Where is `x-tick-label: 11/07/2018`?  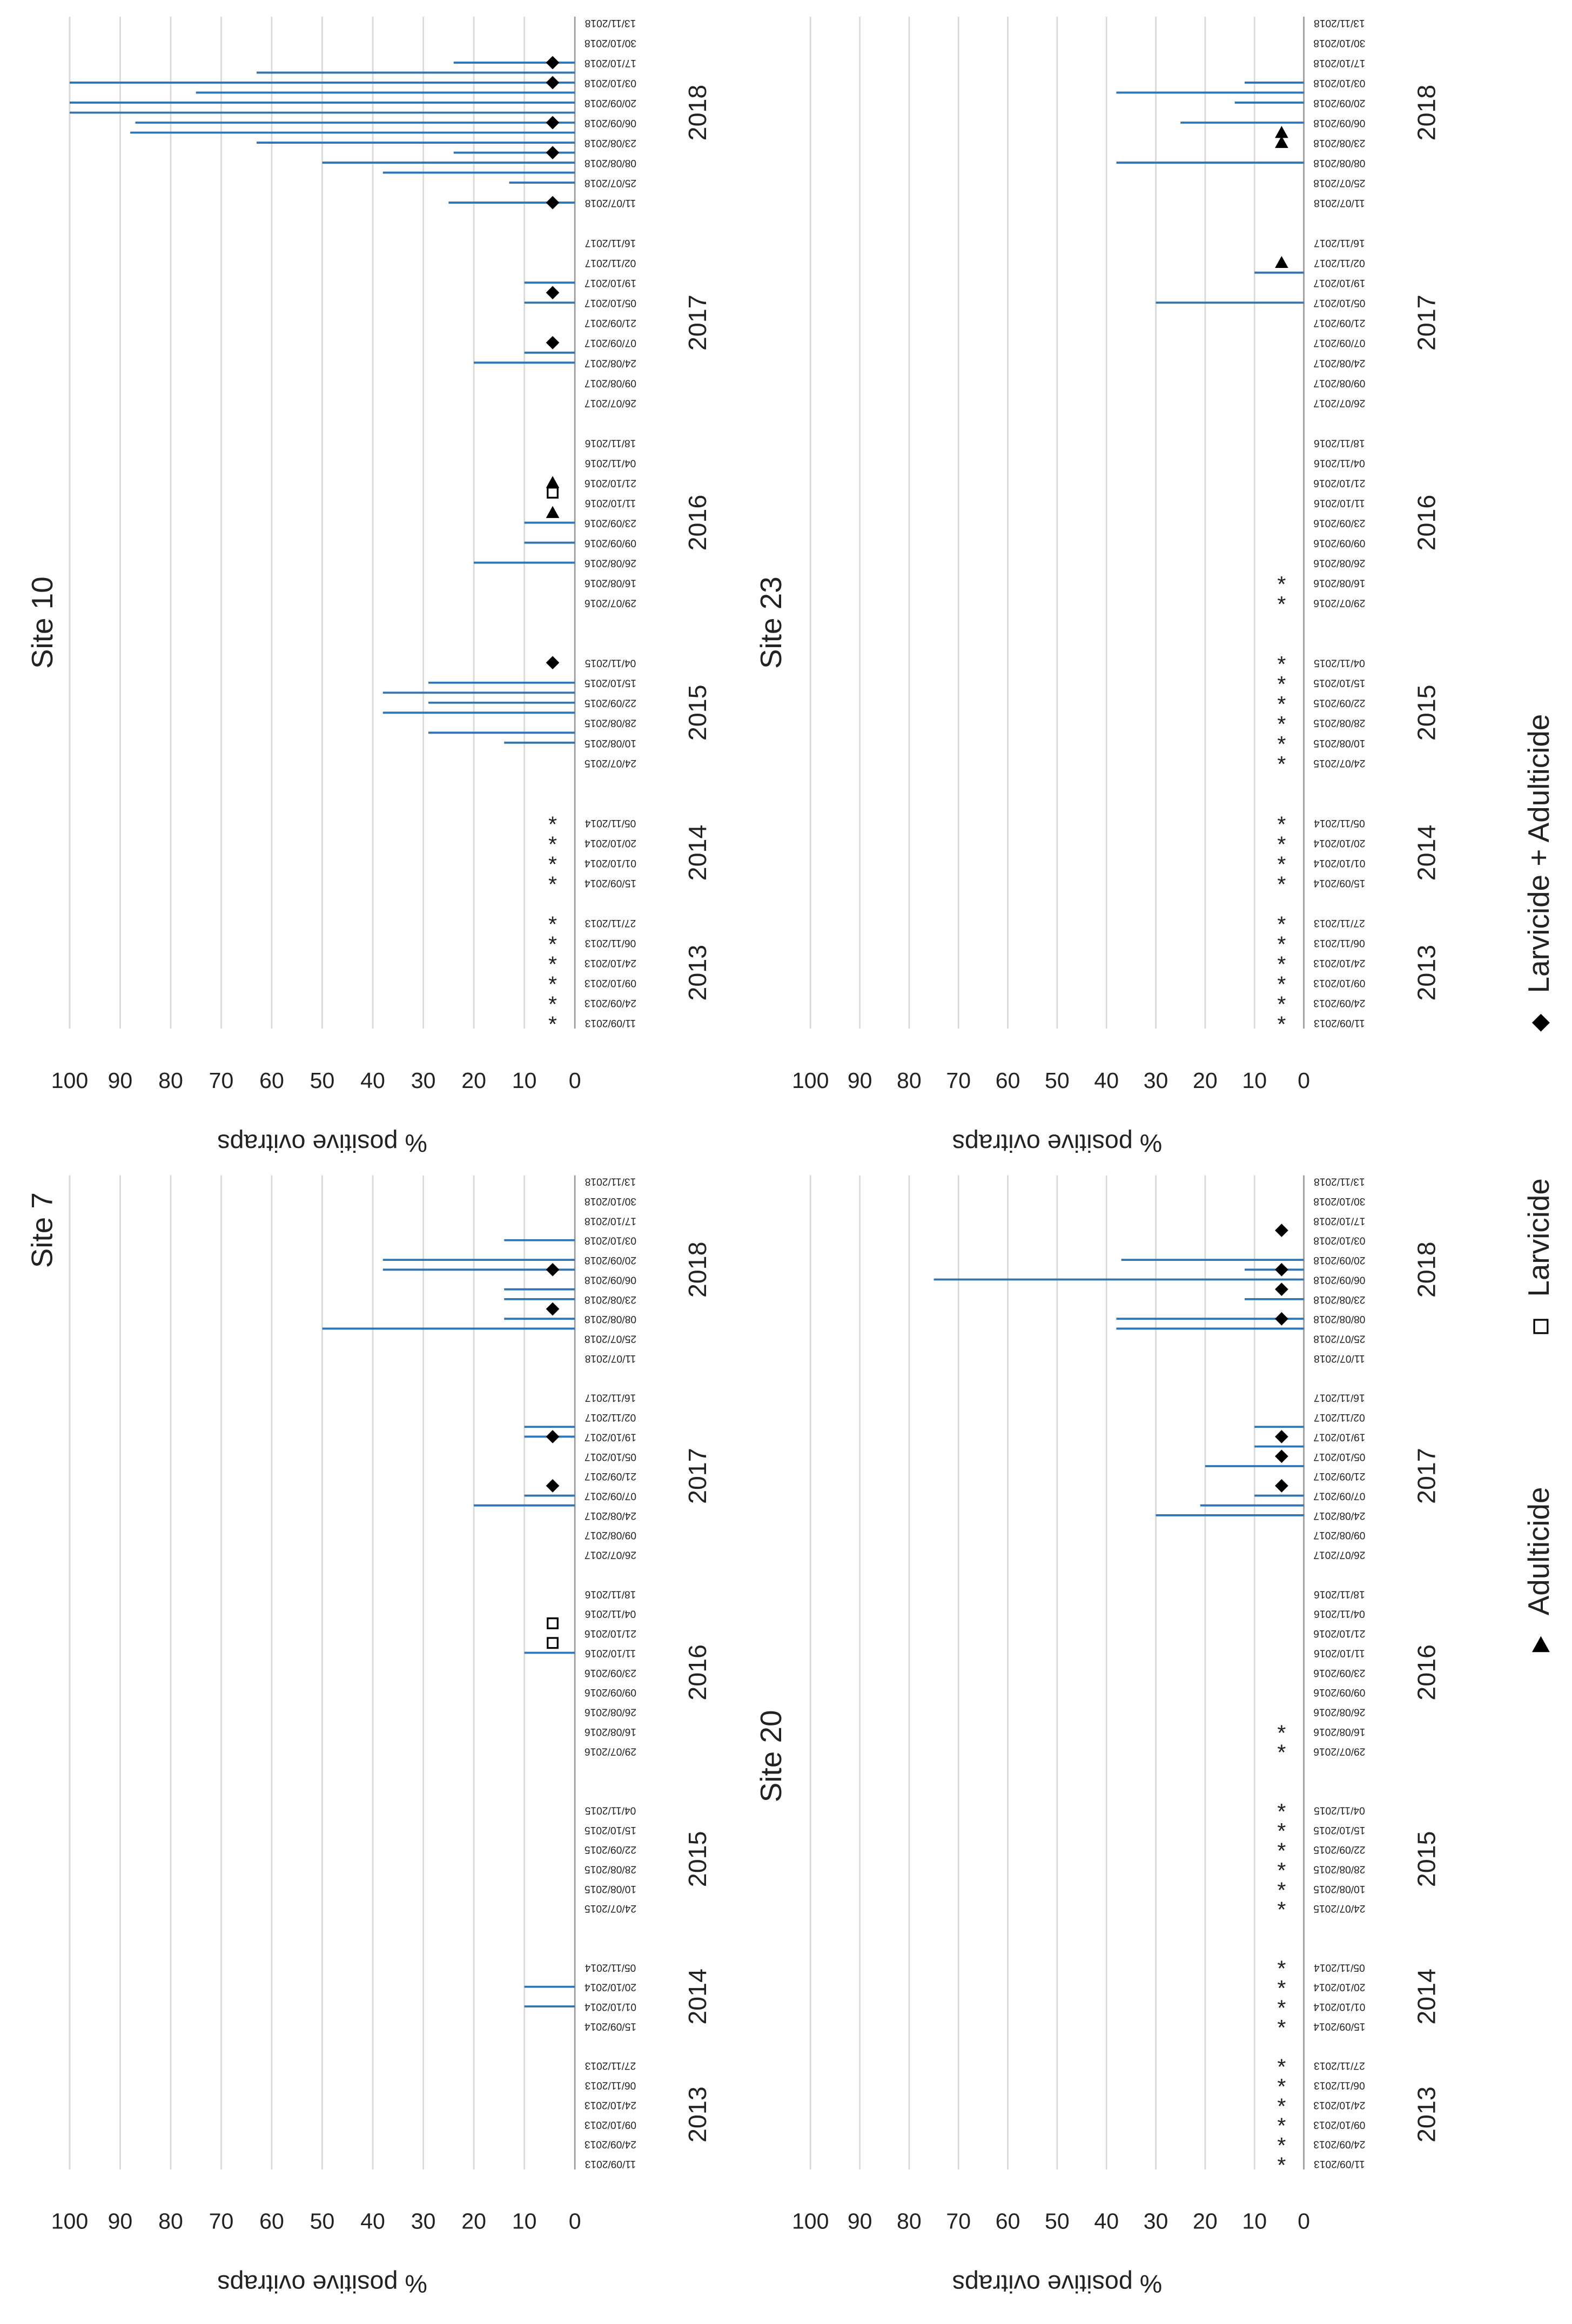
x-tick-label: 11/07/2018 is located at coordinates (1339, 203).